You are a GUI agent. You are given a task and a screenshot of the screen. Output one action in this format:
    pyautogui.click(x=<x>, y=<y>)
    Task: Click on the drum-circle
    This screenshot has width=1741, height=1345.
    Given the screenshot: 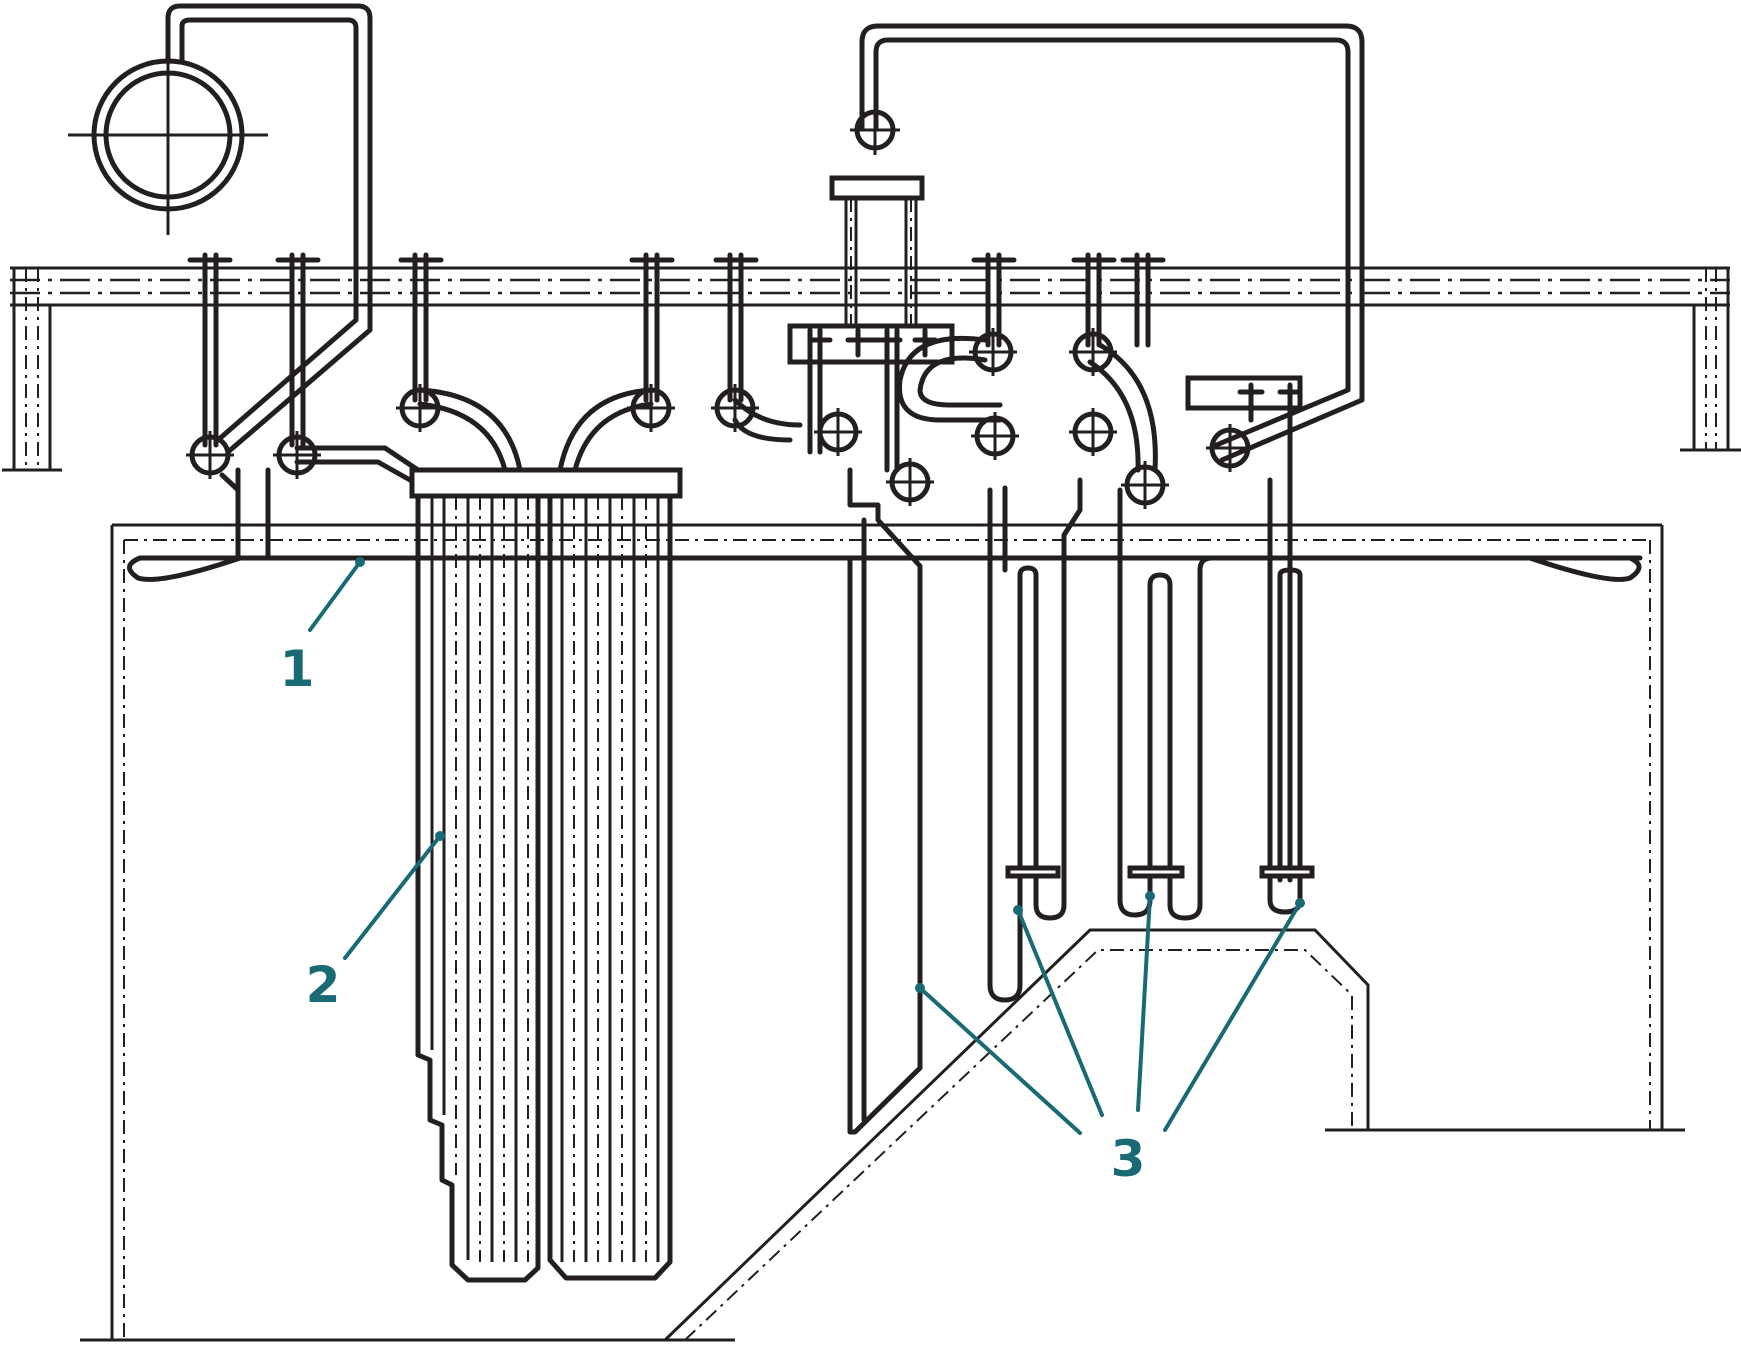 What is the action you would take?
    pyautogui.click(x=168, y=135)
    